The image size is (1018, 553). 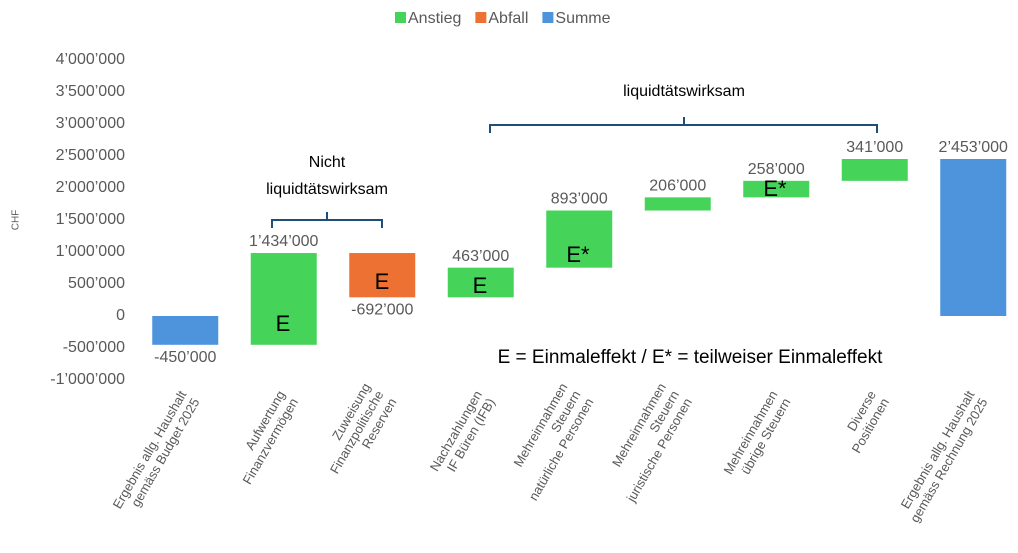 What do you see at coordinates (864, 422) in the screenshot?
I see `x-tick-label: DiversePositionen` at bounding box center [864, 422].